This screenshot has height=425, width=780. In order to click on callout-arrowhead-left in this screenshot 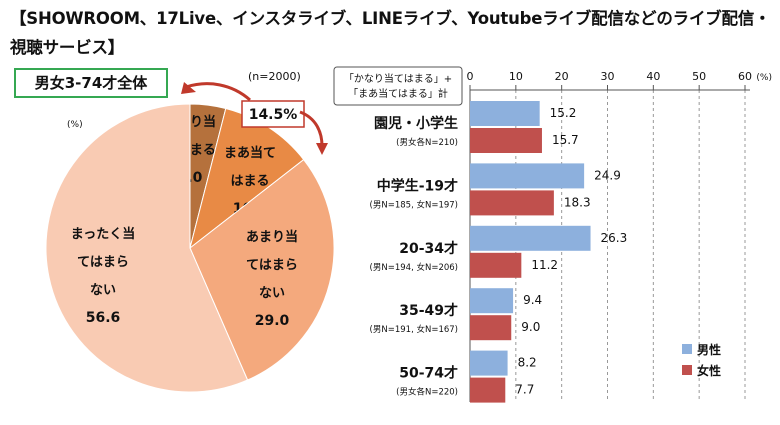, I will do `click(188, 88)`.